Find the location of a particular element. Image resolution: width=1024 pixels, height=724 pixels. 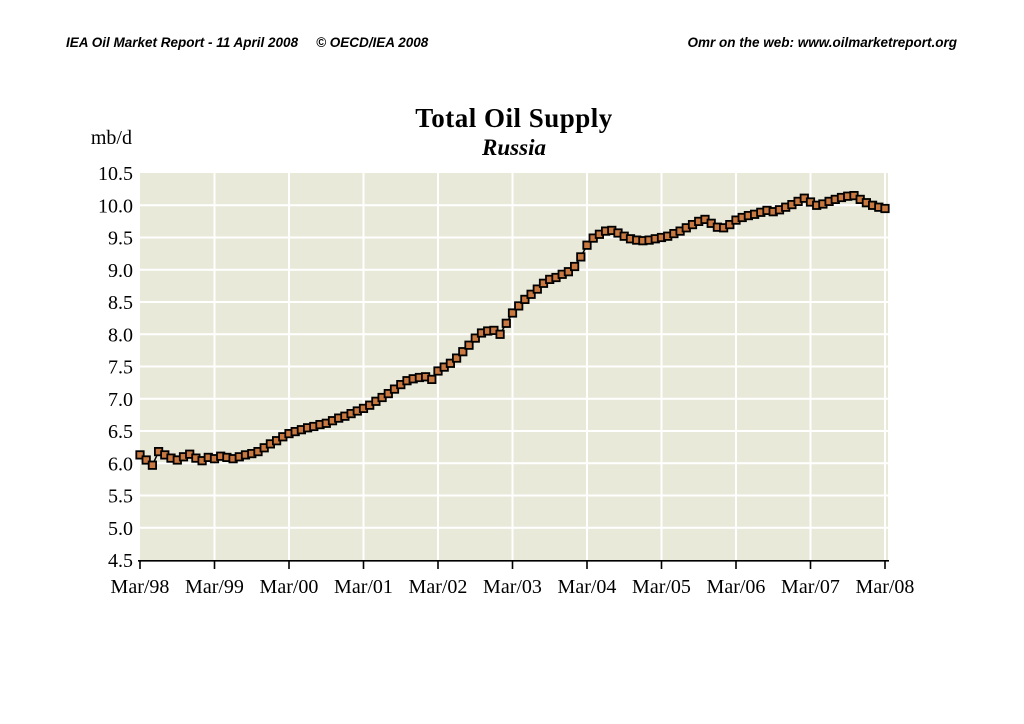

y-tick-label: 8.0 is located at coordinates (120, 335).